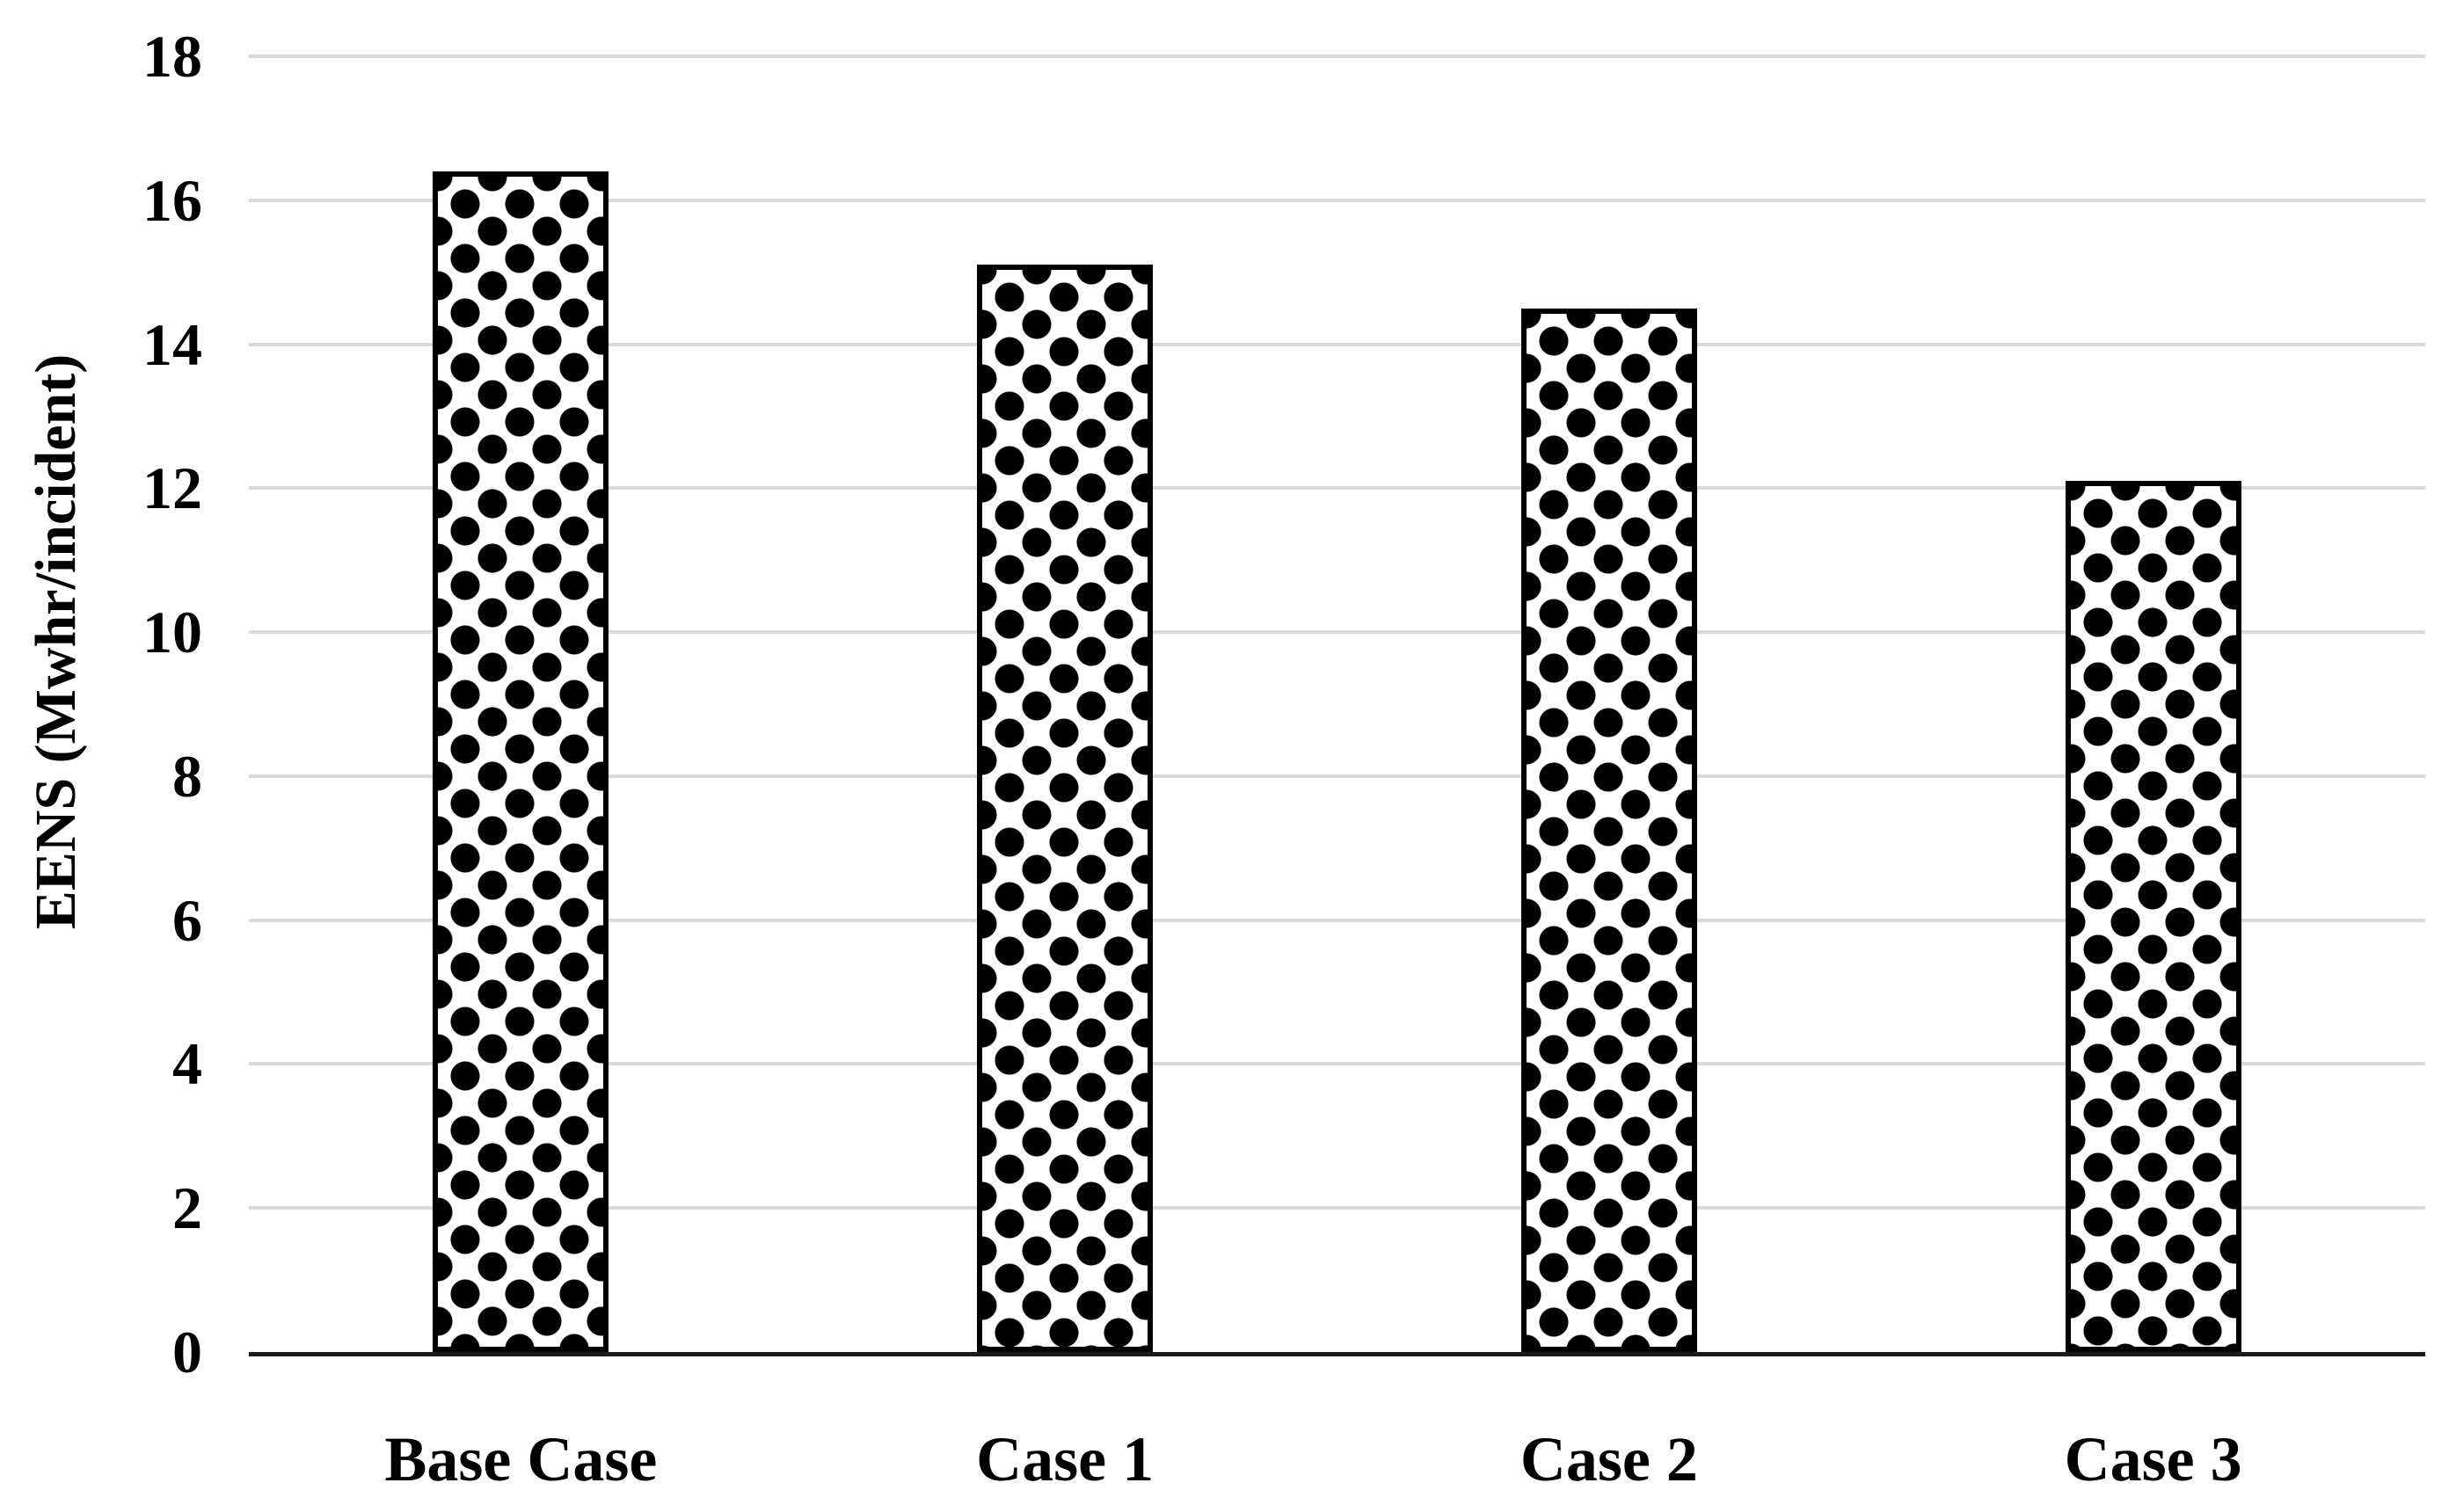 The height and width of the screenshot is (1512, 2456). What do you see at coordinates (172, 56) in the screenshot?
I see `y-tick-label-18: 18` at bounding box center [172, 56].